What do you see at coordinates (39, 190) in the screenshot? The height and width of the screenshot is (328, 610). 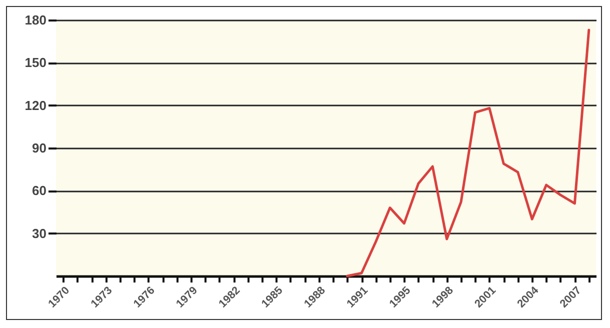 I see `y-tick-label: 60` at bounding box center [39, 190].